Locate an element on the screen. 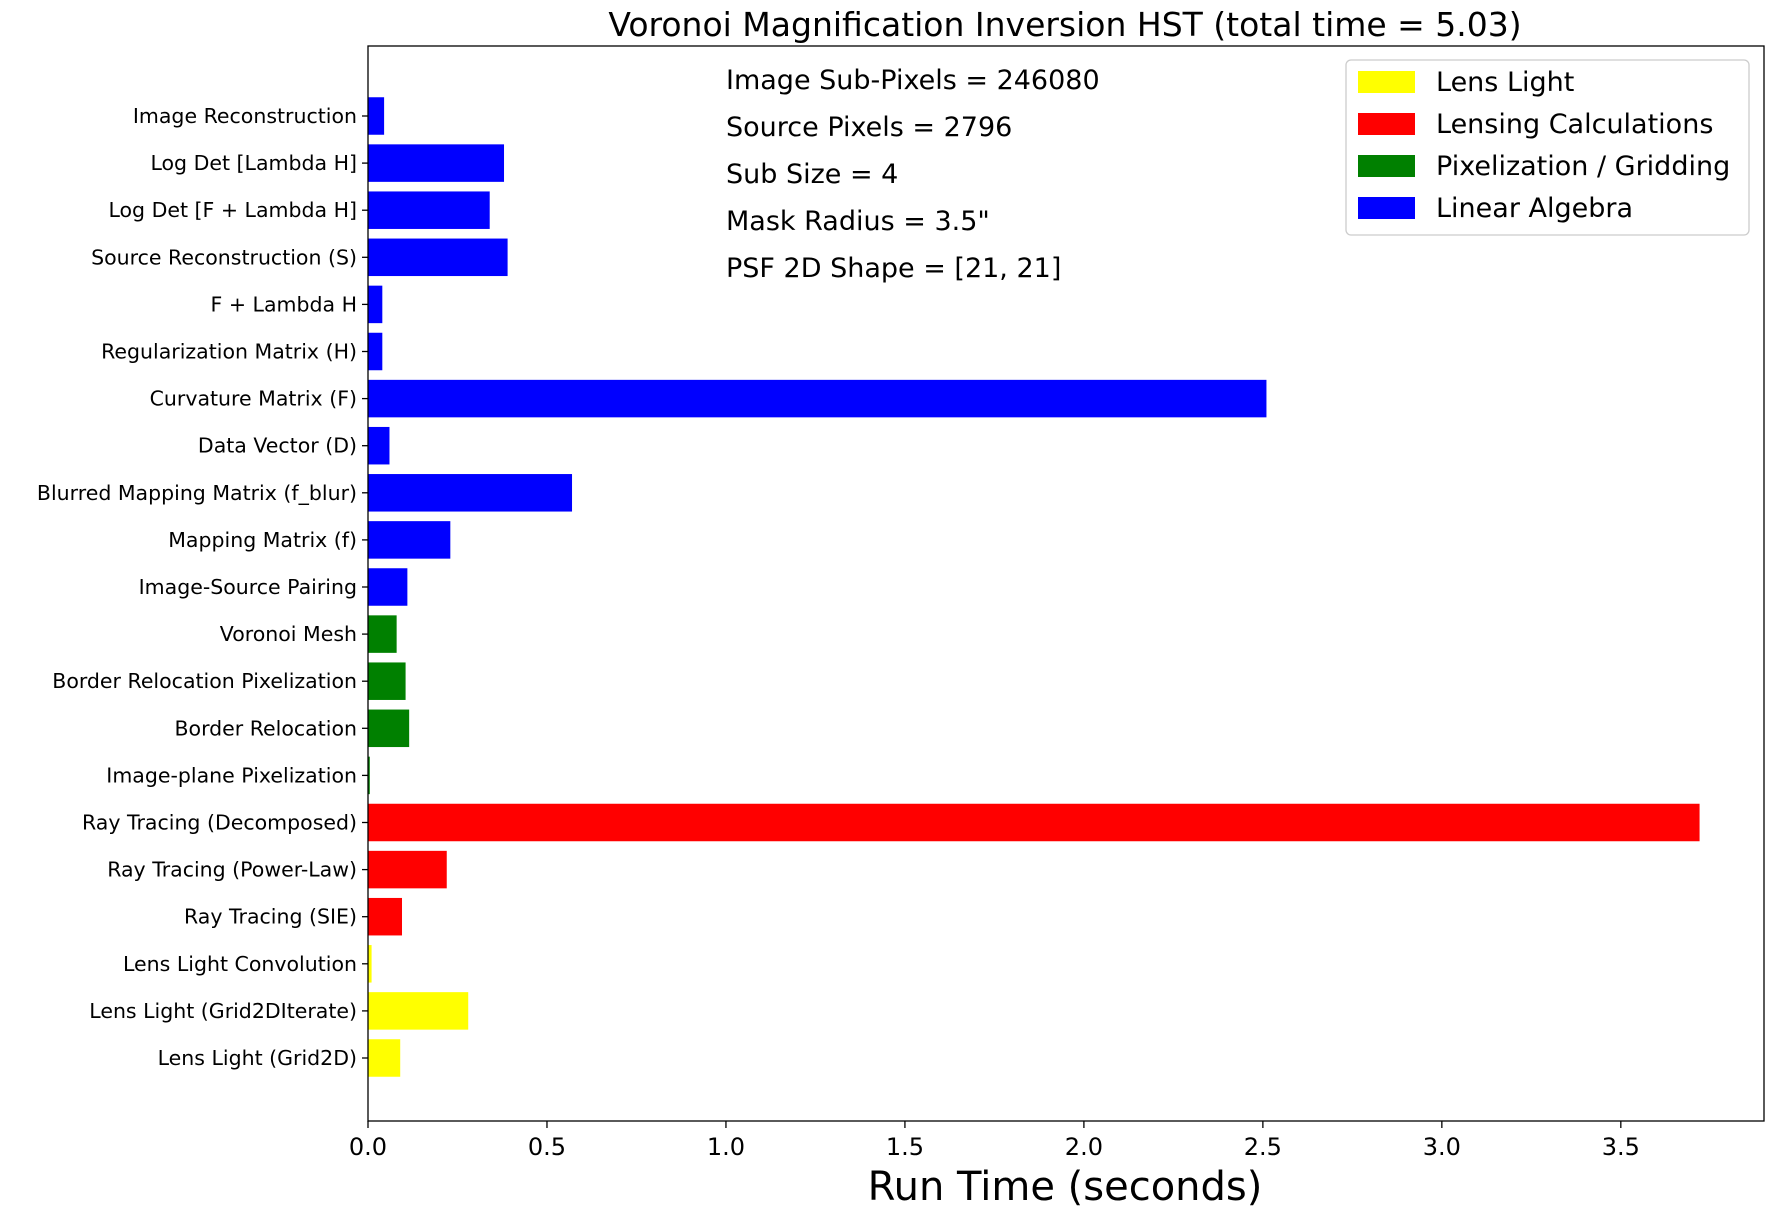  y-tick-label: Lens Light Convolution is located at coordinates (240, 964).